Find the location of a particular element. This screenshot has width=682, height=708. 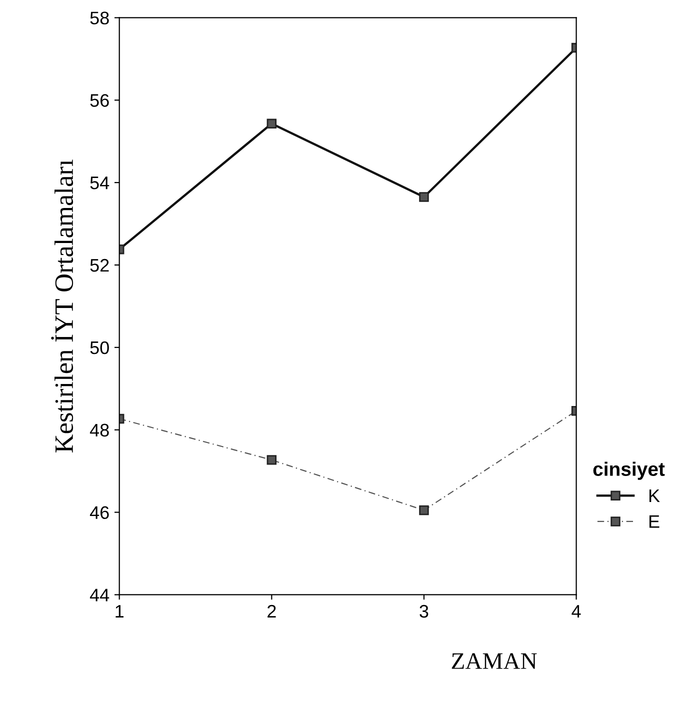

y-tick-label: 44 is located at coordinates (100, 595).